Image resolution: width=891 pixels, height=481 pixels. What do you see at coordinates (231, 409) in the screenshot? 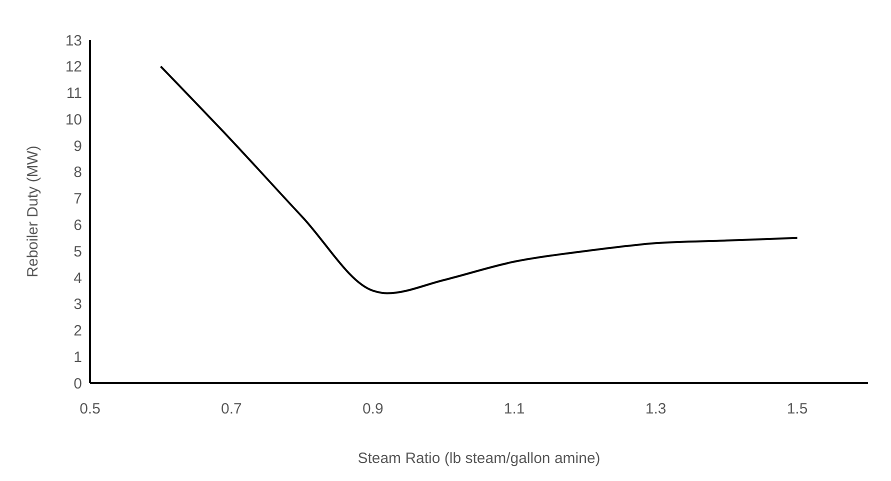
I see `x-tick-label: 0.7` at bounding box center [231, 409].